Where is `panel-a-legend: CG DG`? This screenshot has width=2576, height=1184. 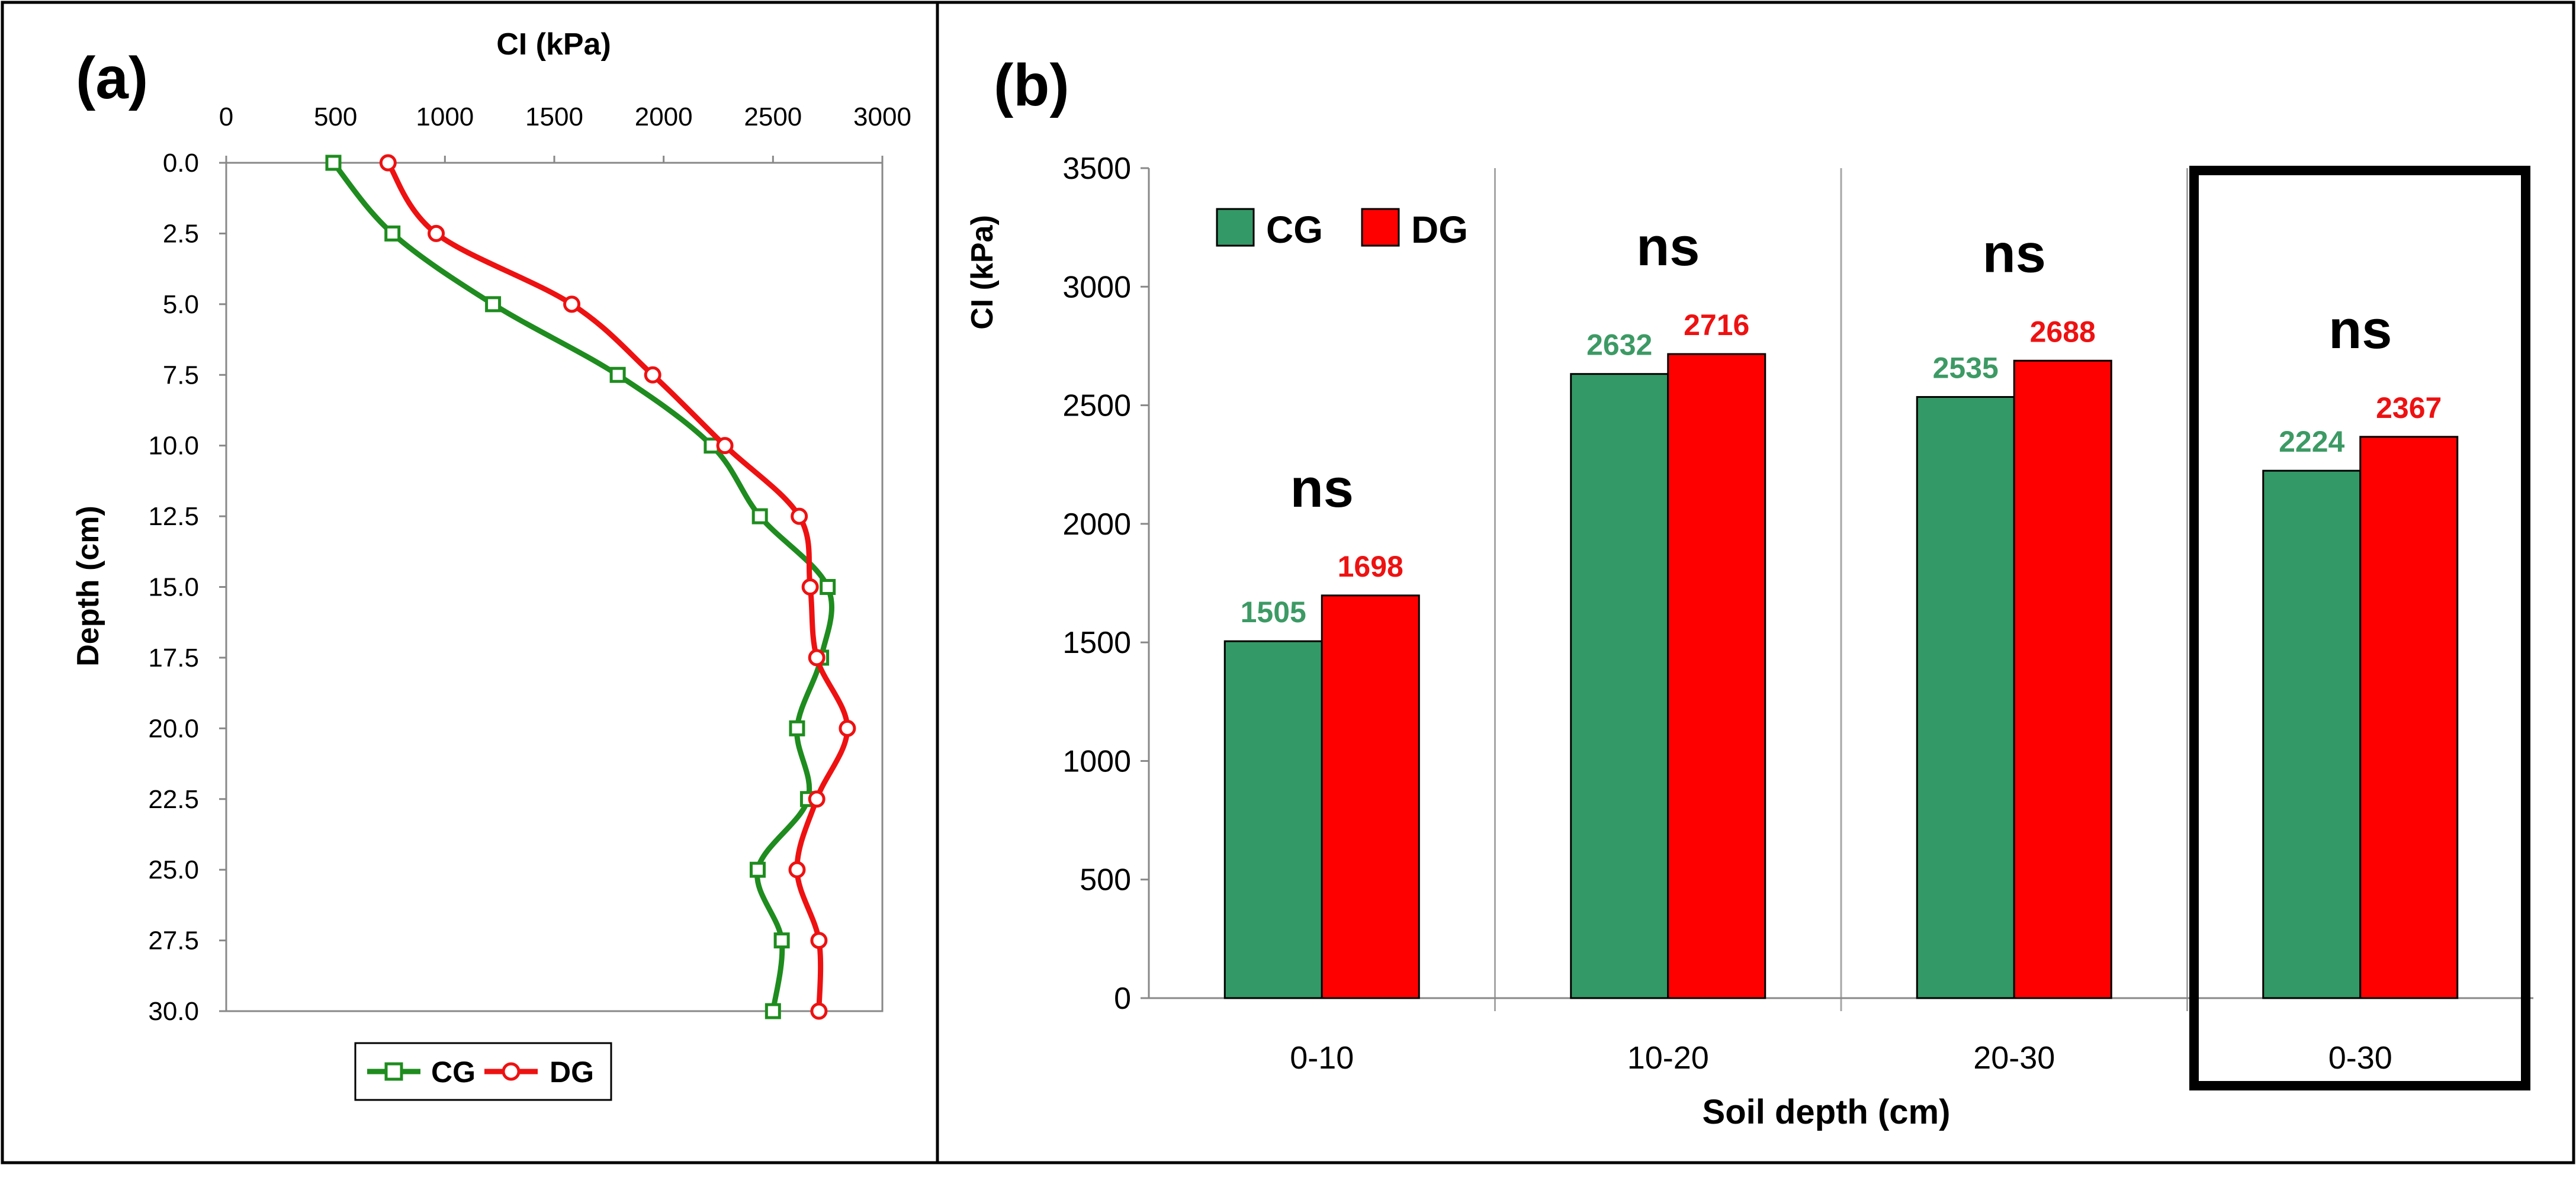
panel-a-legend: CG DG is located at coordinates (483, 1071).